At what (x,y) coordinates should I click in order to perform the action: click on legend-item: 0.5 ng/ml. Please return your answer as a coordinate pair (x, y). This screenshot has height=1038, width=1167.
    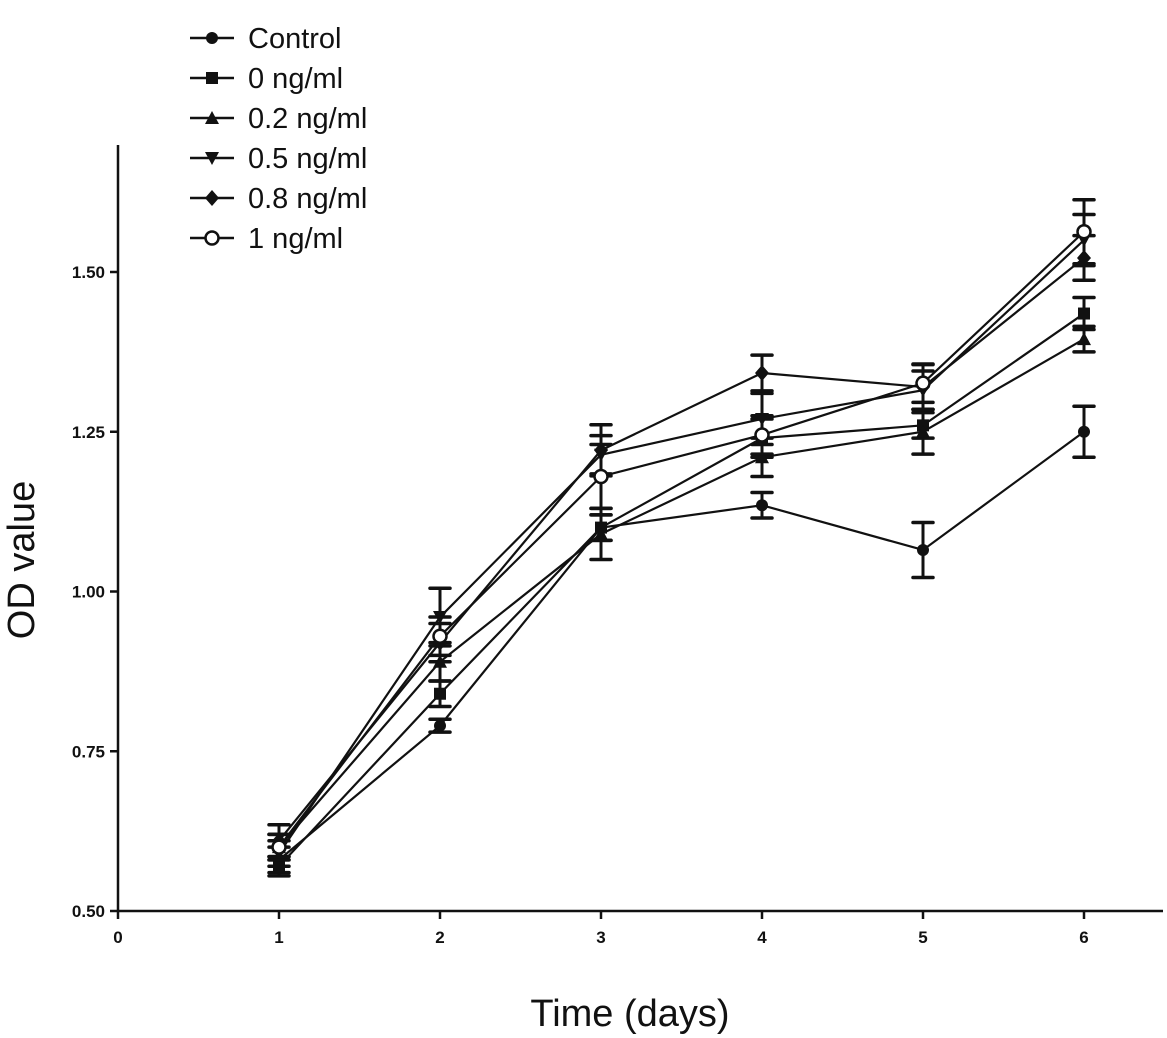
    Looking at the image, I should click on (278, 159).